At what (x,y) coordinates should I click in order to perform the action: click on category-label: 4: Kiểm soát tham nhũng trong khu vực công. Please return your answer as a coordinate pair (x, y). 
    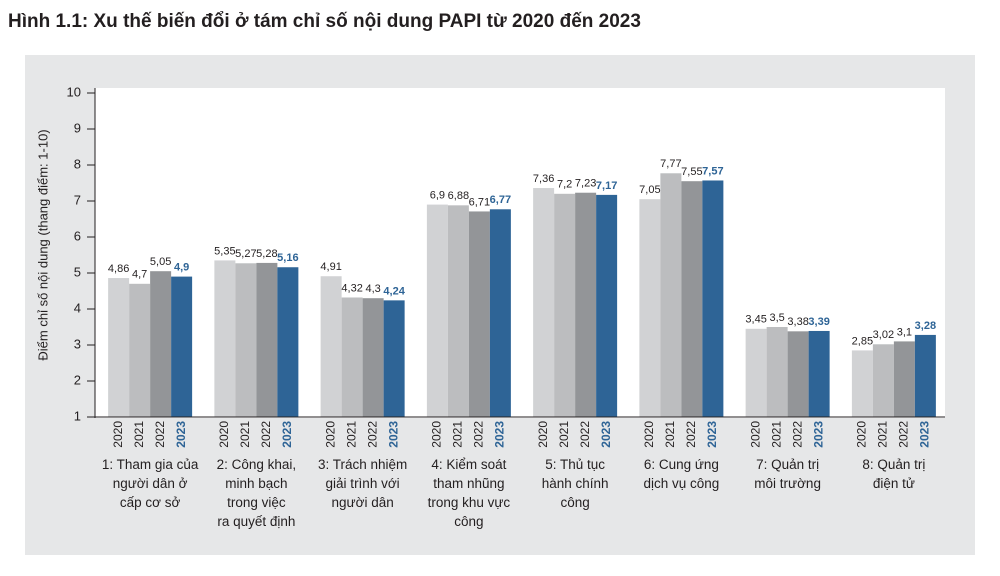
    Looking at the image, I should click on (469, 493).